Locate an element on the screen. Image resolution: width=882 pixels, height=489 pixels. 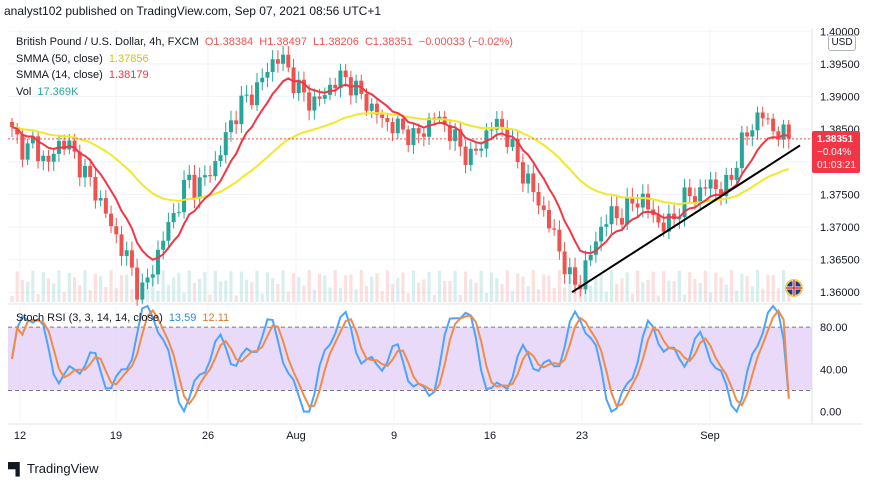
sma14-label: SMMA (14, close) is located at coordinates (59, 75).